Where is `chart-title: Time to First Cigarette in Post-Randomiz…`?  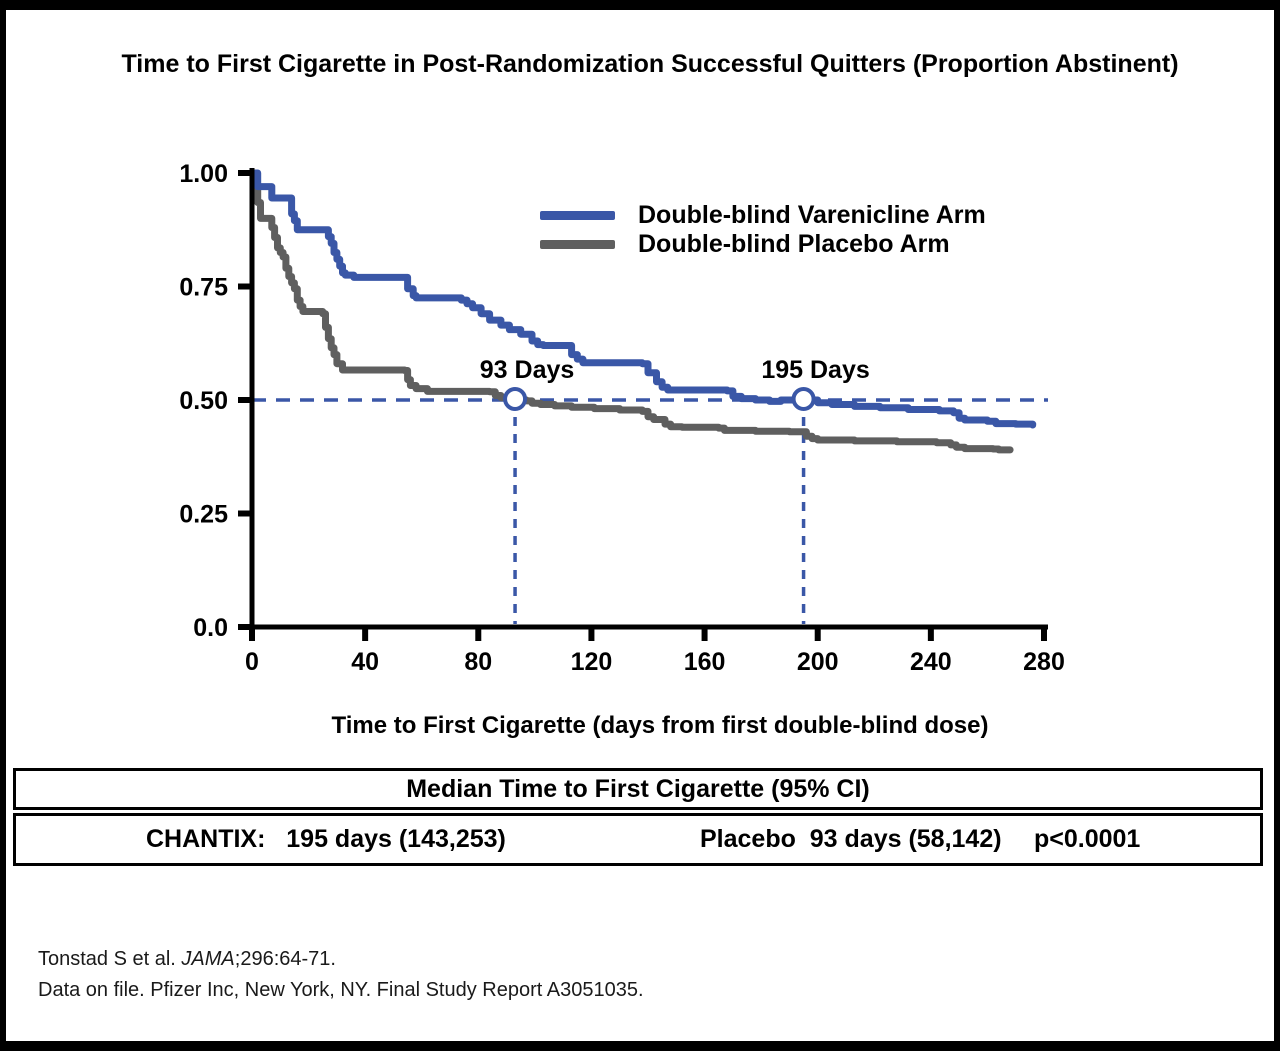
chart-title: Time to First Cigarette in Post-Randomiz… is located at coordinates (650, 64).